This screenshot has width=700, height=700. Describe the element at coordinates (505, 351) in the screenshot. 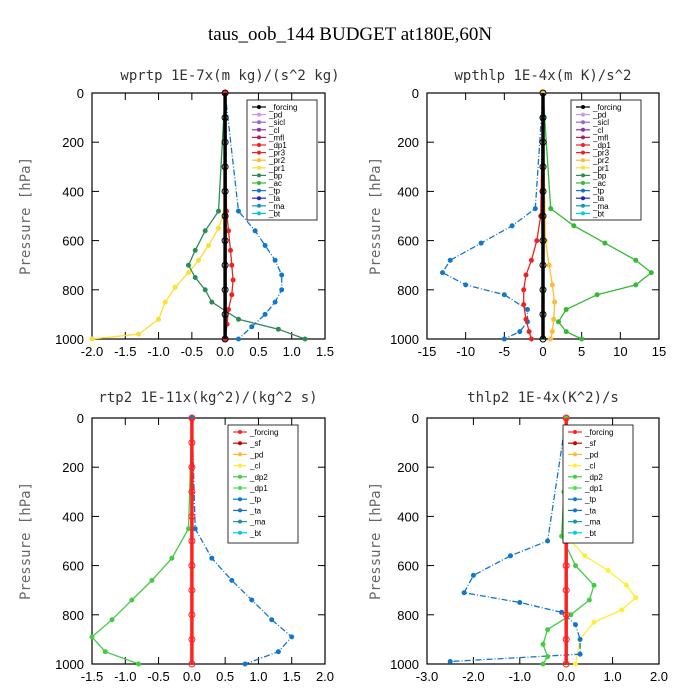

I see `x-tick-label: -5` at that location.